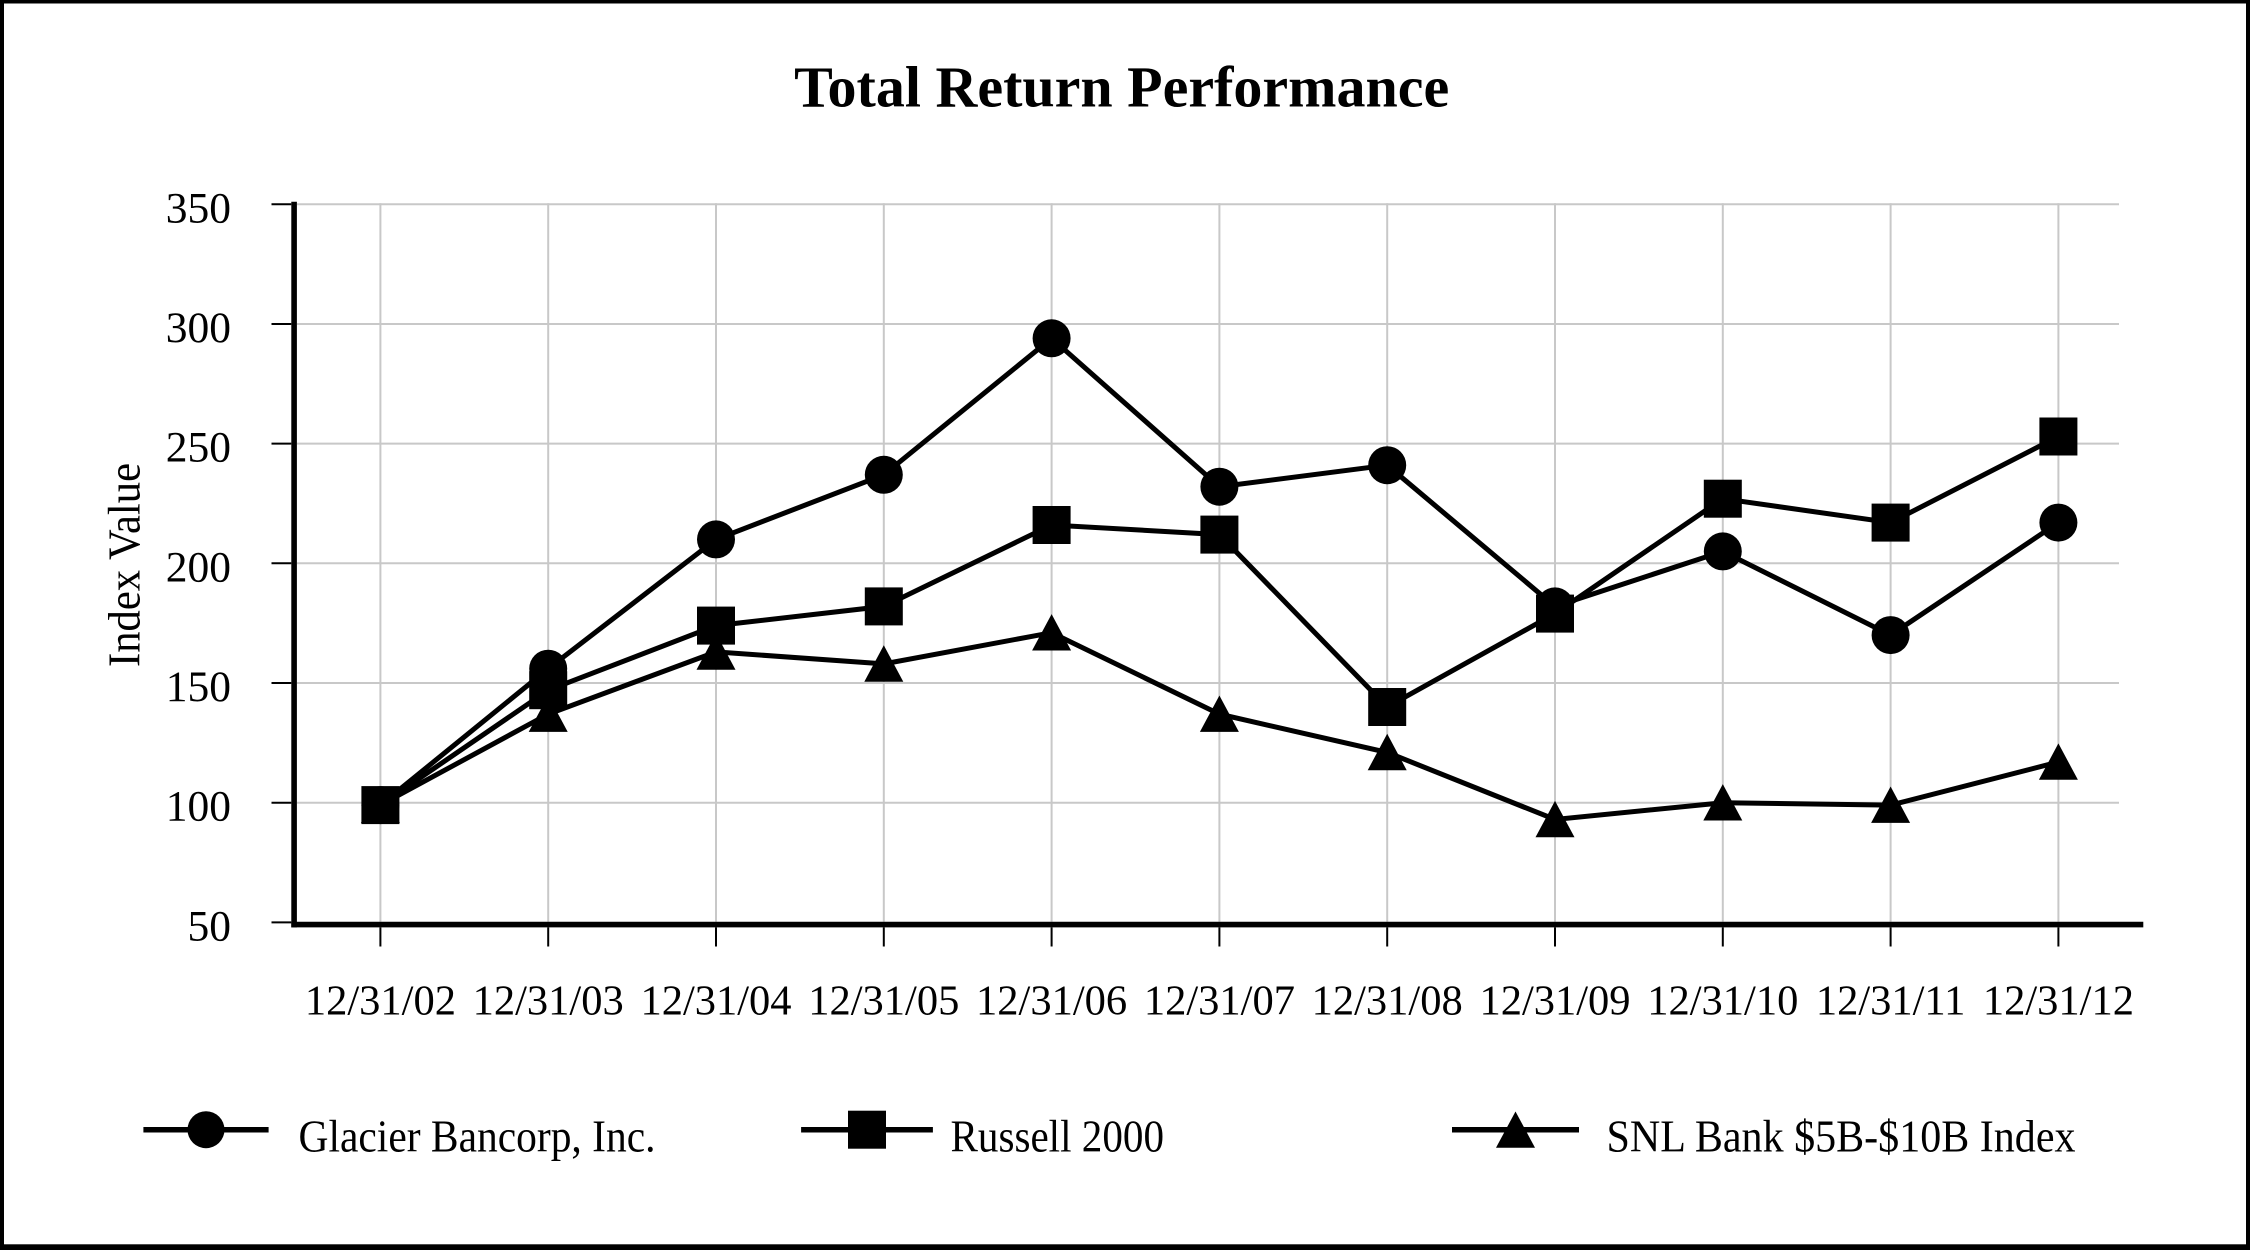  What do you see at coordinates (380, 1000) in the screenshot?
I see `svg-text: 12/31/02` at bounding box center [380, 1000].